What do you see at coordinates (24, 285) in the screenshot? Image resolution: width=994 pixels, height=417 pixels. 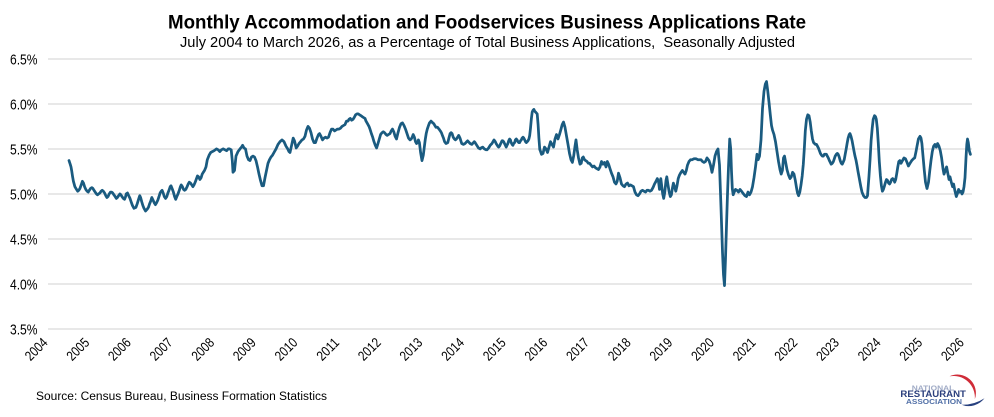 I see `svg-text: 4.0%` at bounding box center [24, 285].